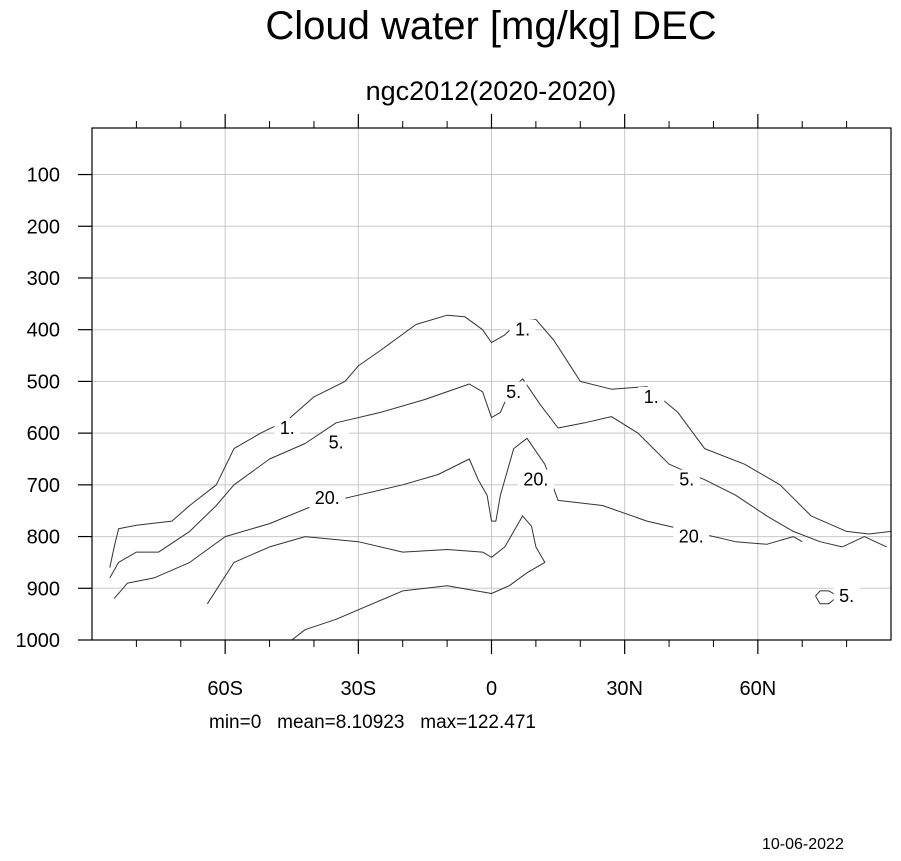 Image resolution: width=901 pixels, height=861 pixels. I want to click on x-tick-label: 60S, so click(225, 689).